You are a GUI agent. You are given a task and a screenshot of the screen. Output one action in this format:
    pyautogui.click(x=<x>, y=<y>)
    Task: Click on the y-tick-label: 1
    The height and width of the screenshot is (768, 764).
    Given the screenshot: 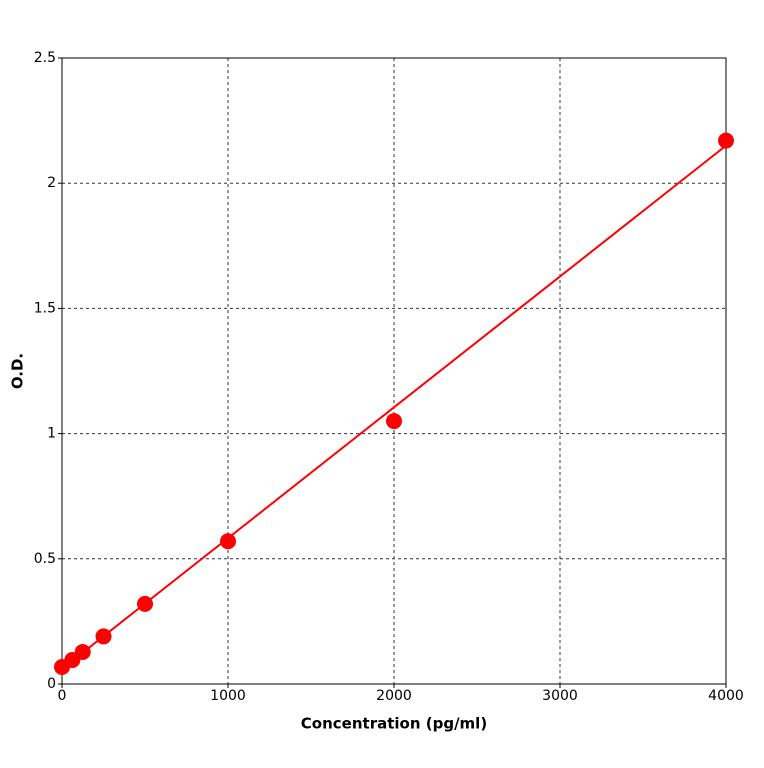 What is the action you would take?
    pyautogui.click(x=51, y=434)
    